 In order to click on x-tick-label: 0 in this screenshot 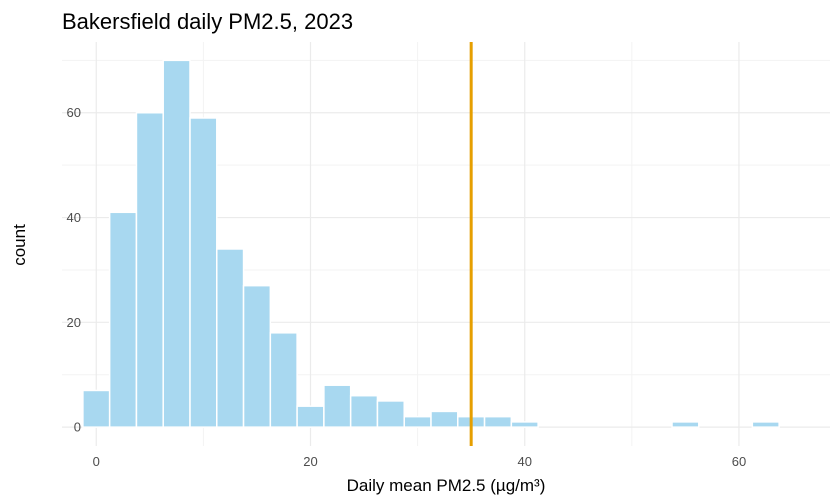, I will do `click(96, 461)`.